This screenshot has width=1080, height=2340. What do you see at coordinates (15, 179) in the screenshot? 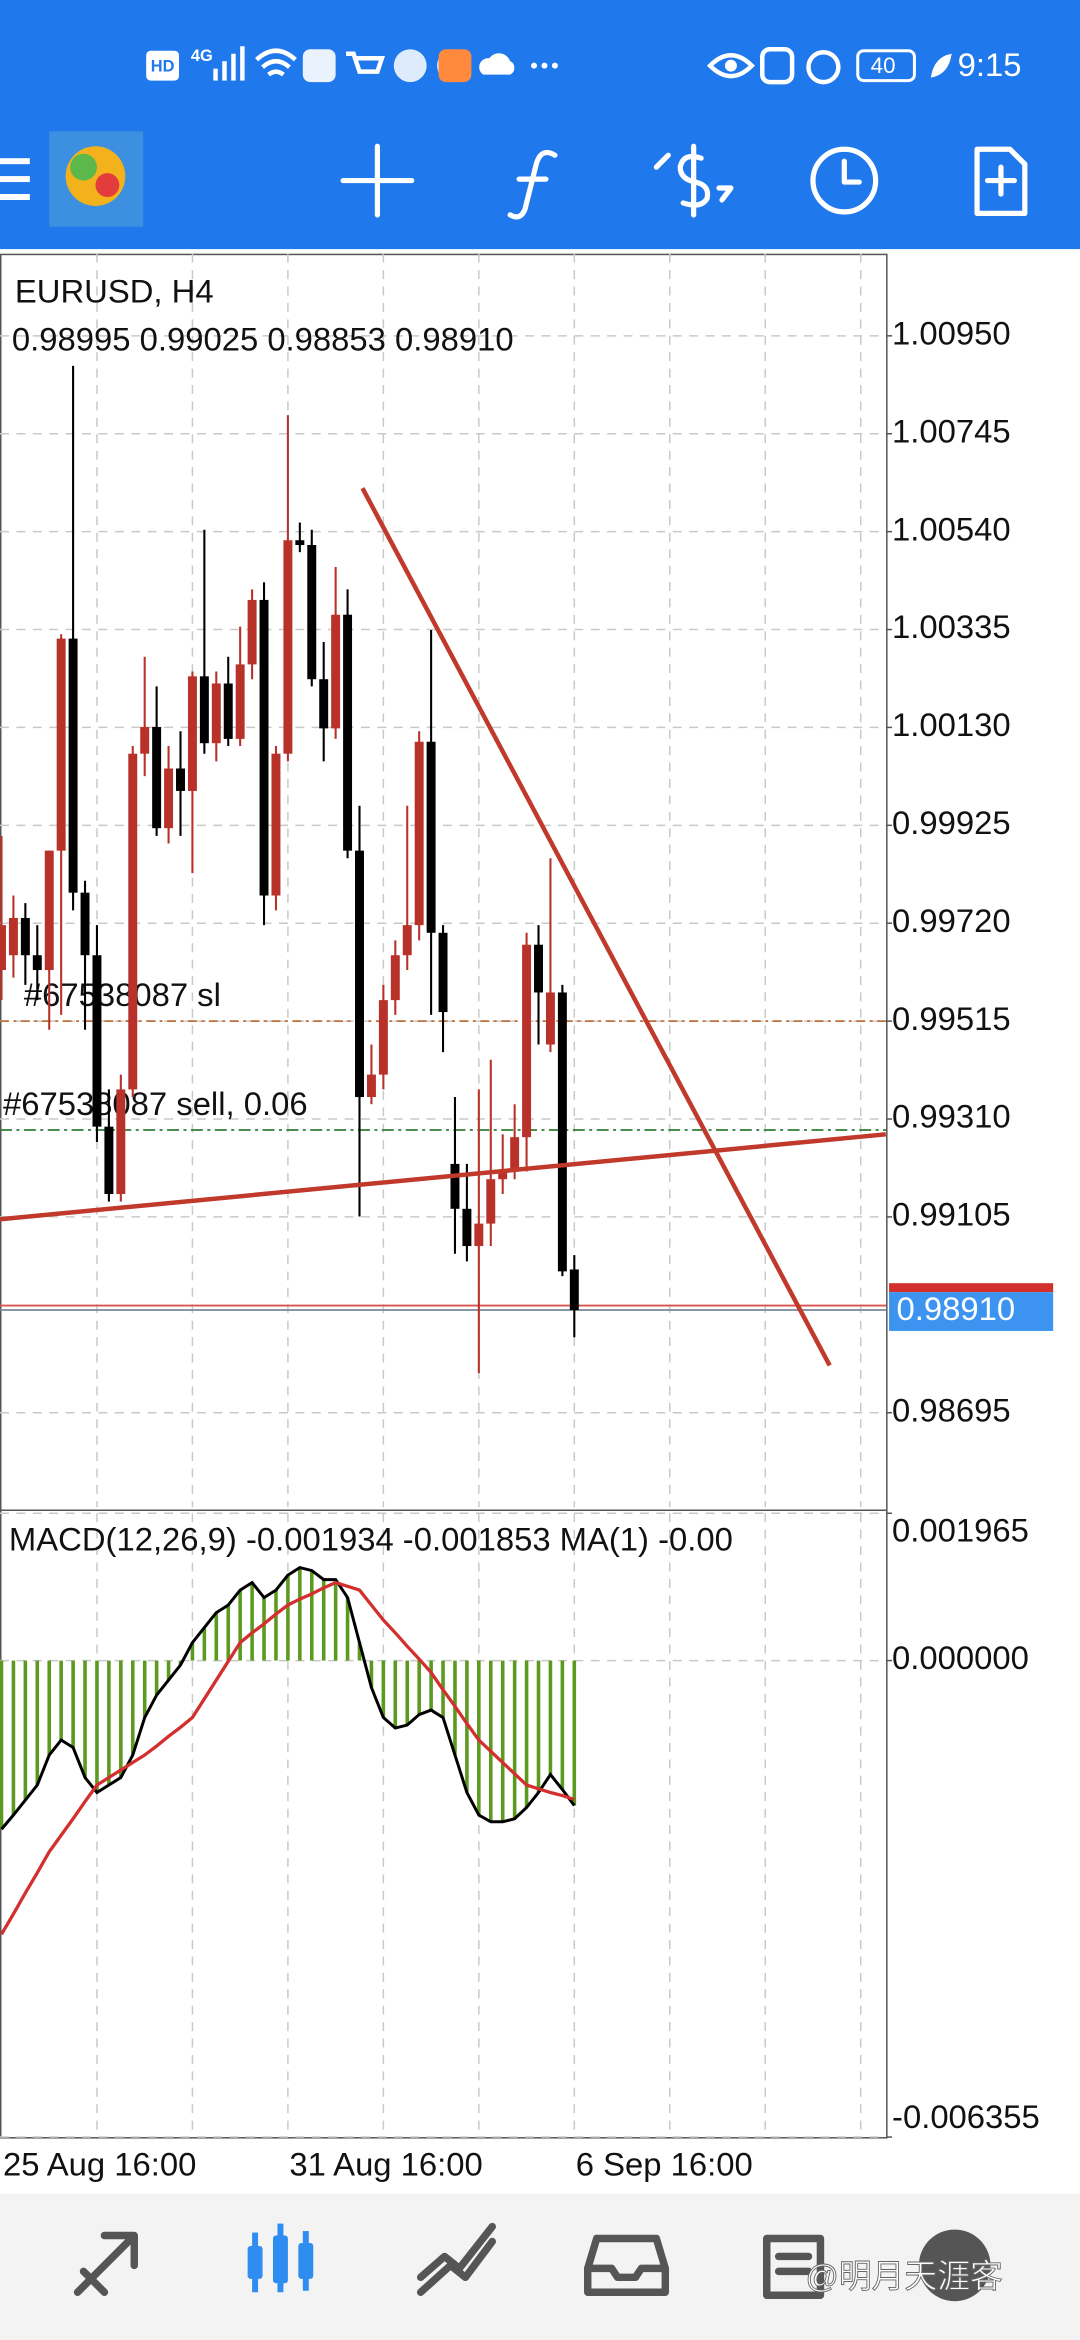
I see `menu-button` at bounding box center [15, 179].